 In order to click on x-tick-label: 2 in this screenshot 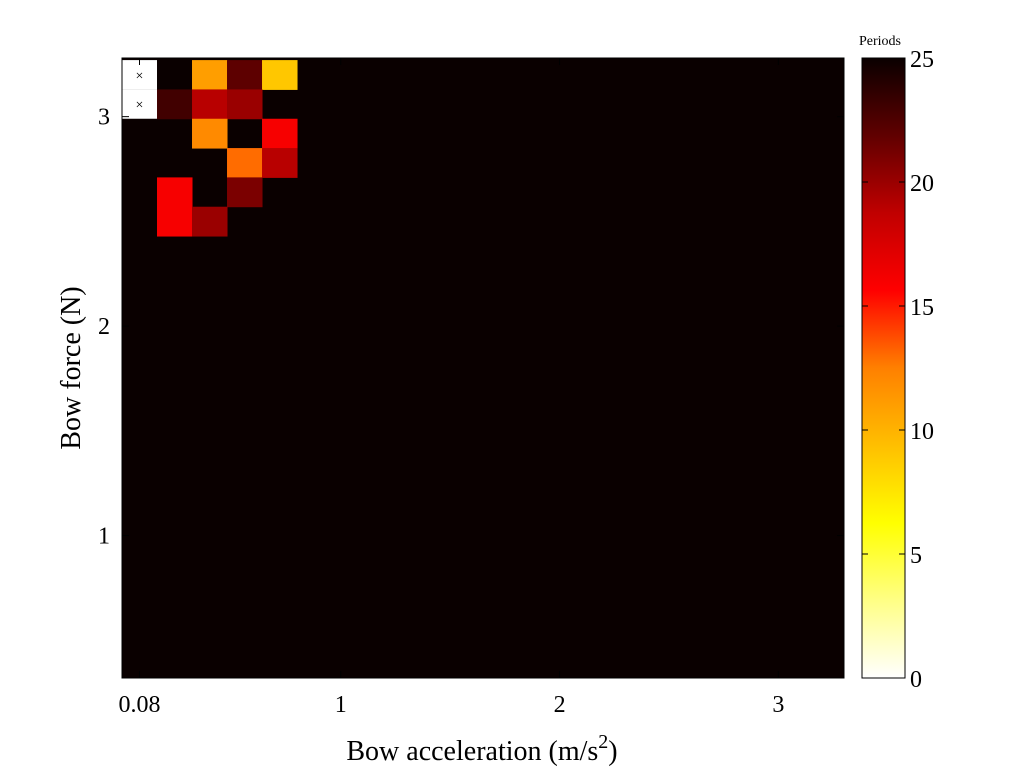, I will do `click(560, 705)`.